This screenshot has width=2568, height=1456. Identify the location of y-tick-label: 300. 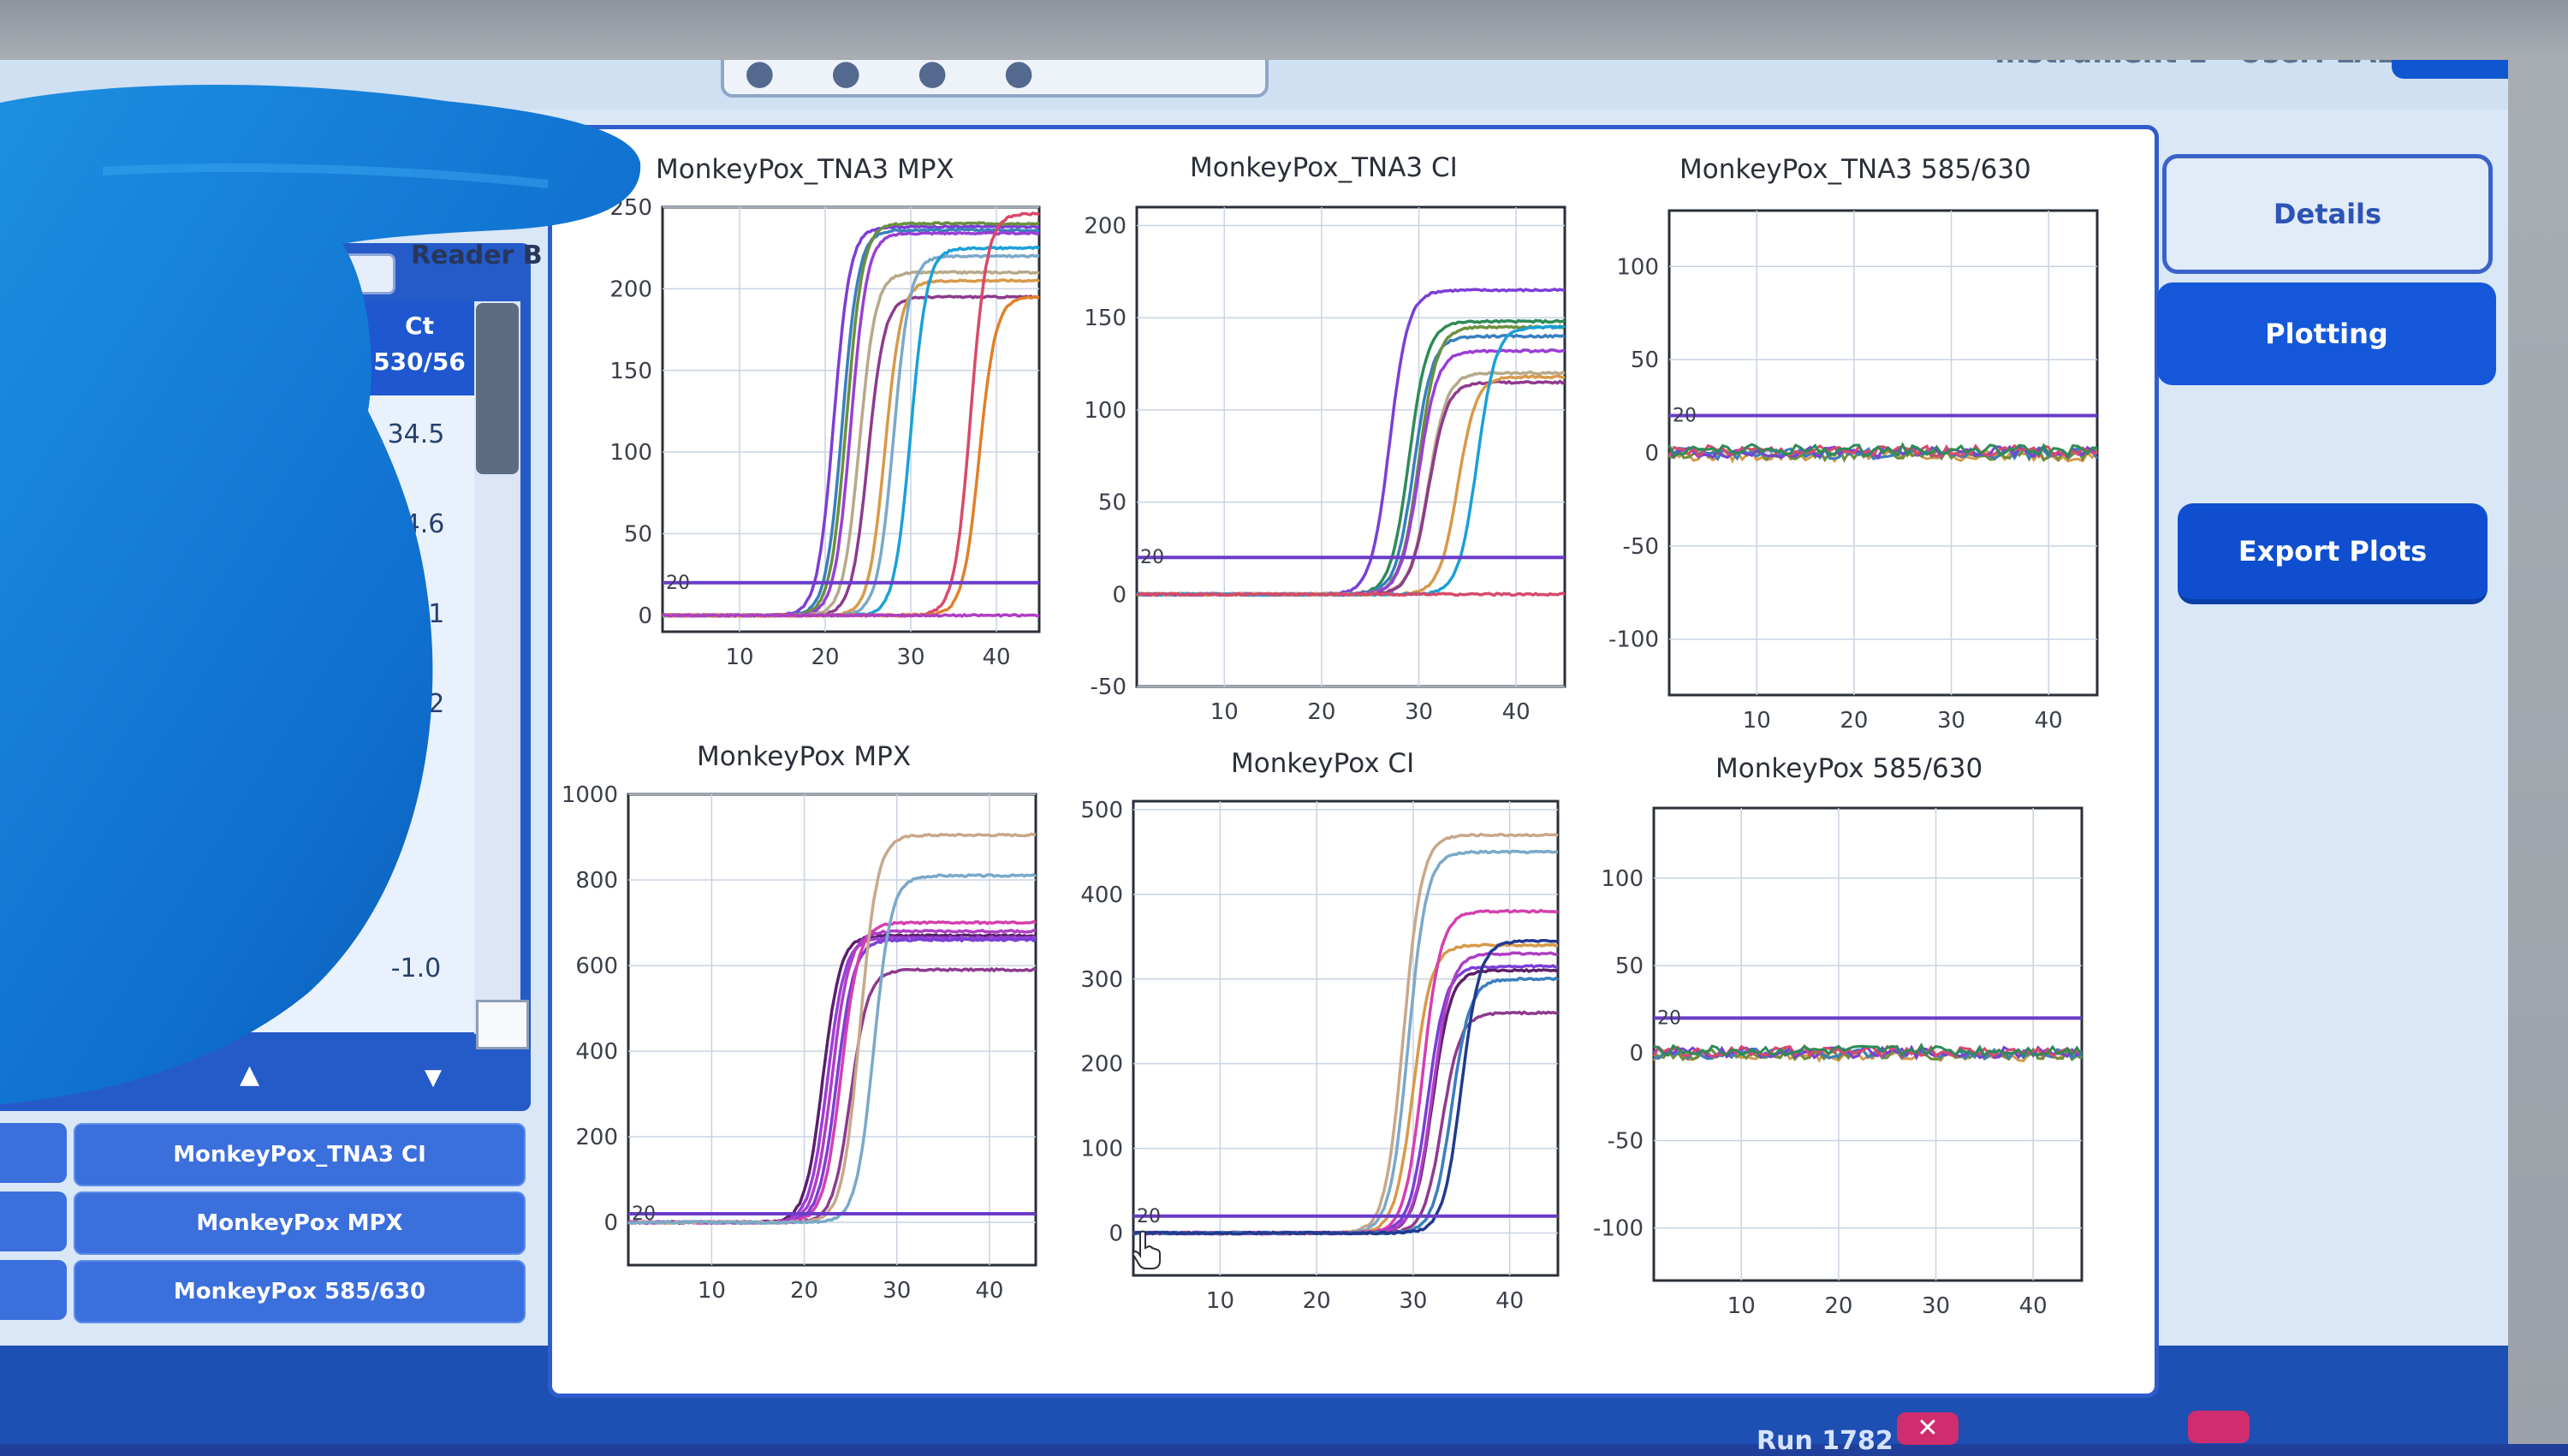
(1101, 980).